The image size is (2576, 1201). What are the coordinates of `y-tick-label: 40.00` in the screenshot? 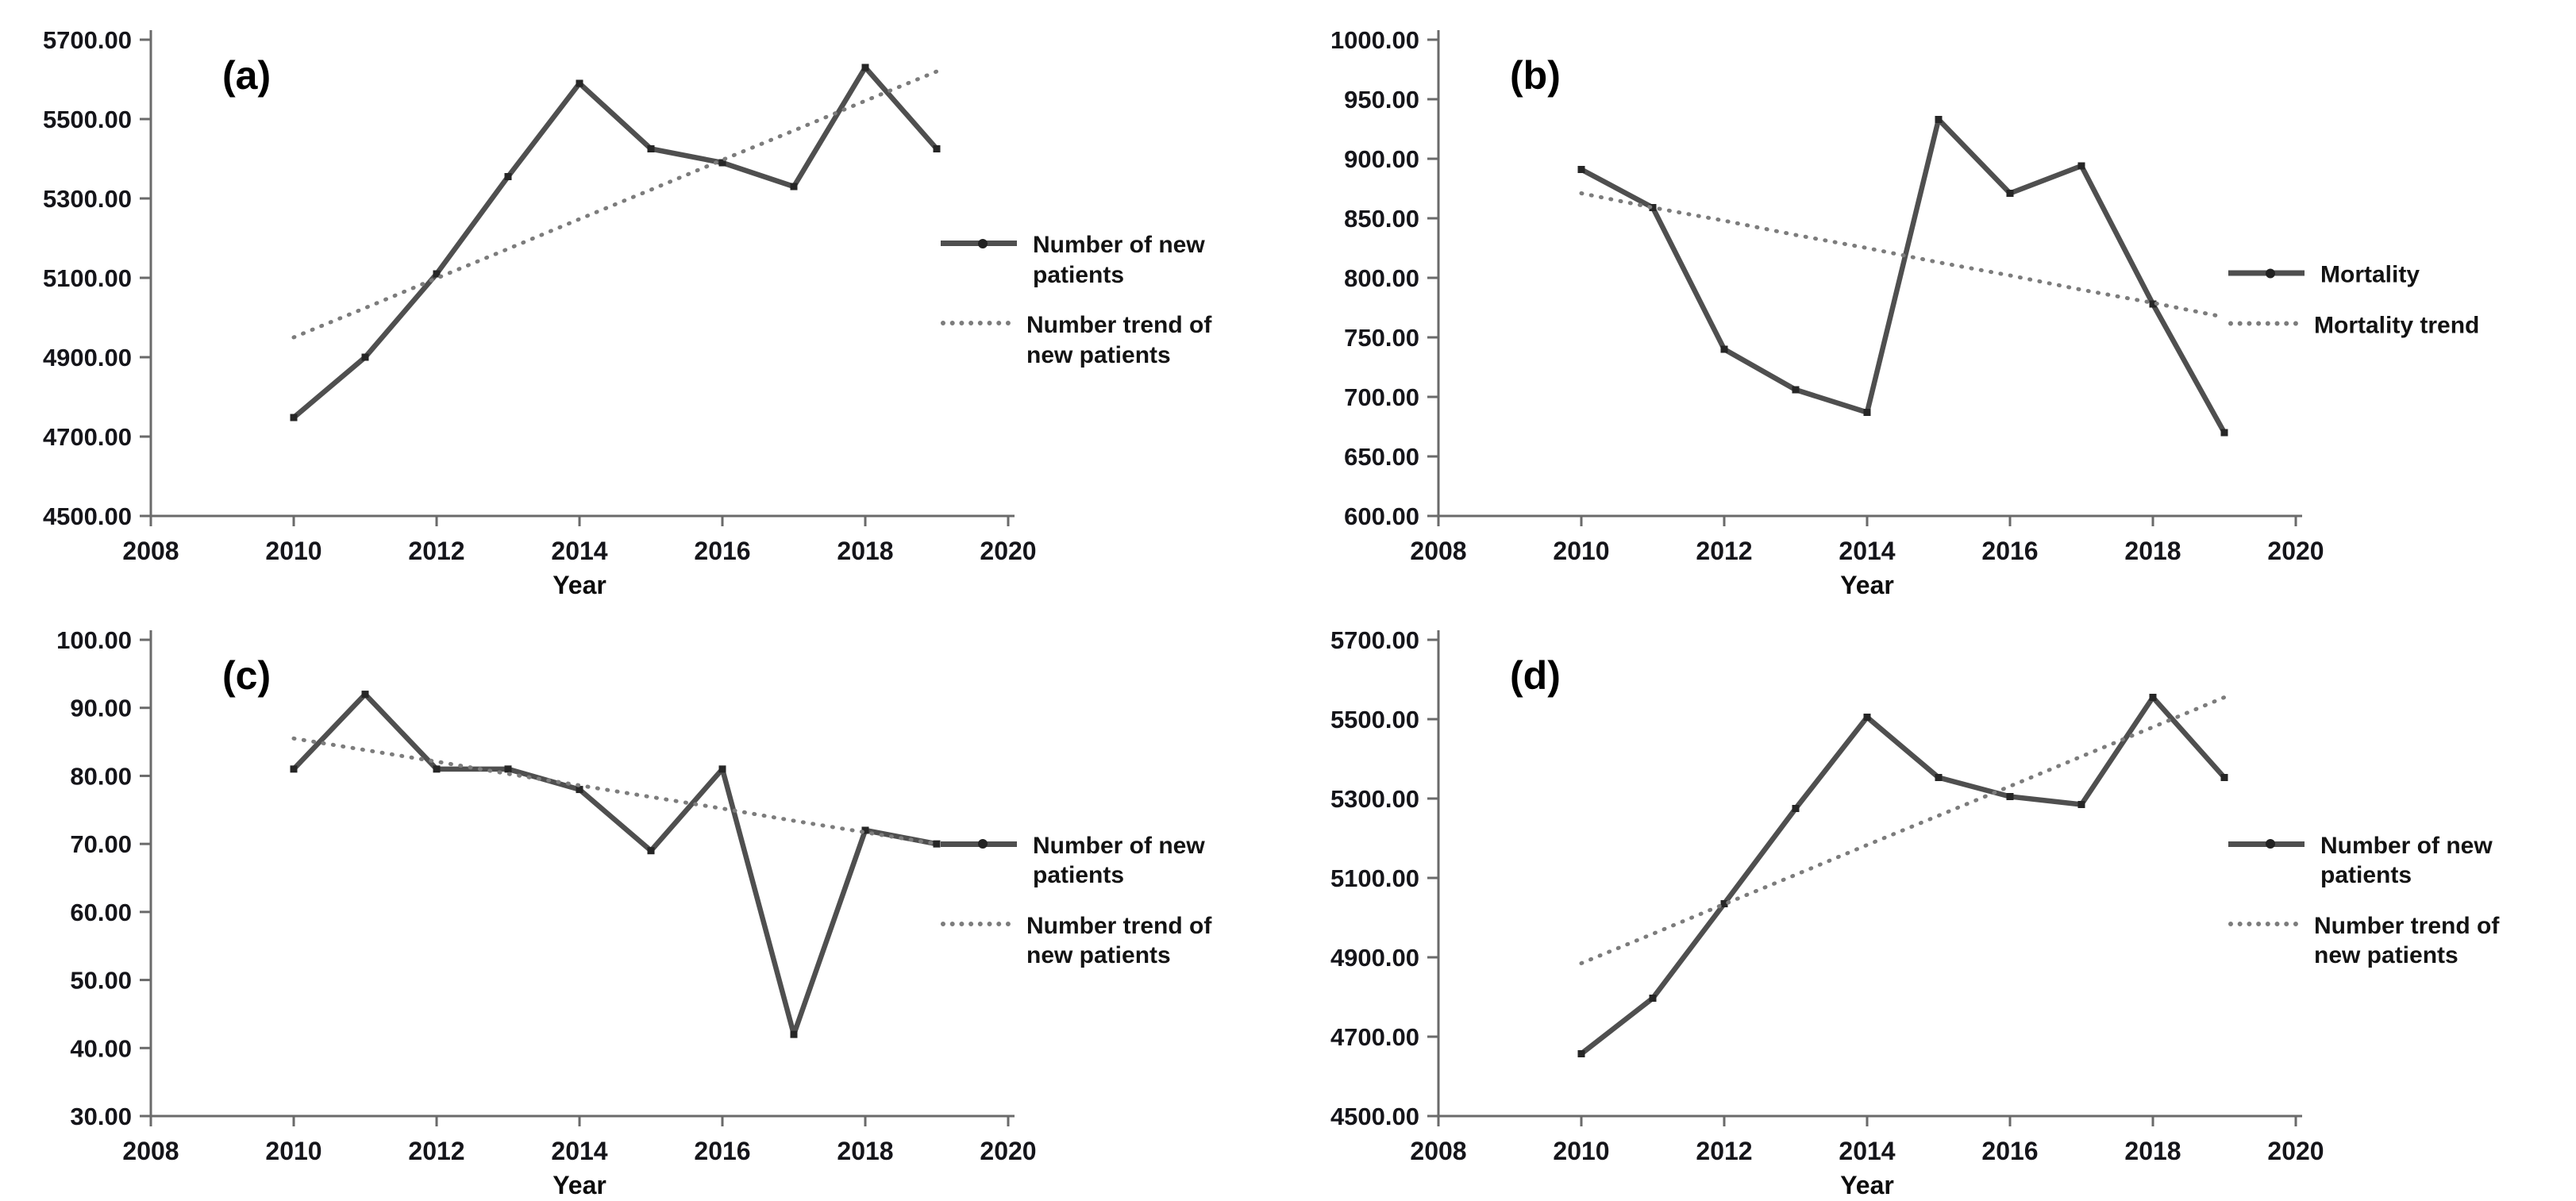 It's located at (101, 1048).